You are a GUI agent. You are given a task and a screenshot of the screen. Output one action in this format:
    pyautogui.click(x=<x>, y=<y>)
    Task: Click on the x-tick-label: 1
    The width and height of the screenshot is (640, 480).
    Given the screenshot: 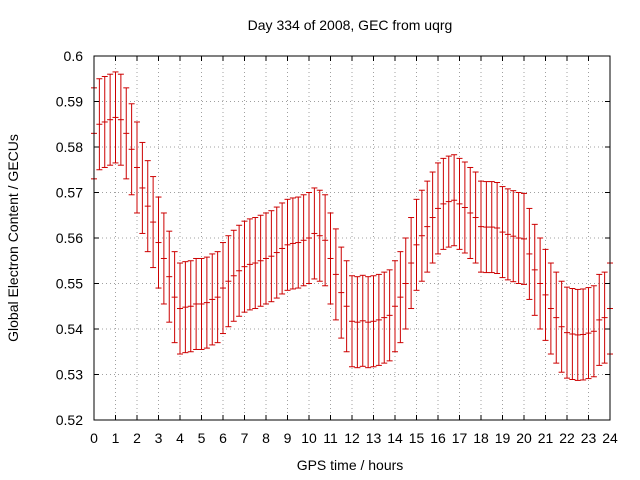 What is the action you would take?
    pyautogui.click(x=116, y=438)
    